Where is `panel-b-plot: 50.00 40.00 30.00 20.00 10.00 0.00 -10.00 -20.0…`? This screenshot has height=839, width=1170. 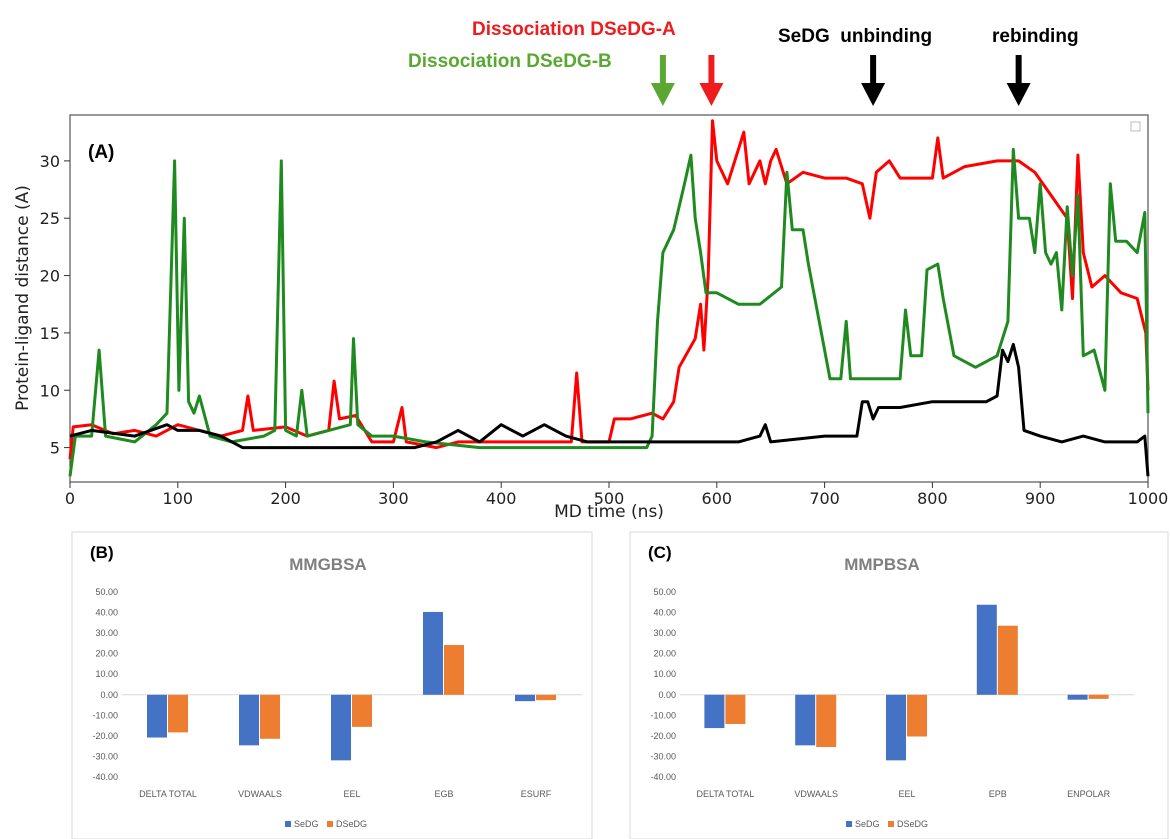
panel-b-plot: 50.00 40.00 30.00 20.00 10.00 0.00 -10.00 -20.0… is located at coordinates (337, 708).